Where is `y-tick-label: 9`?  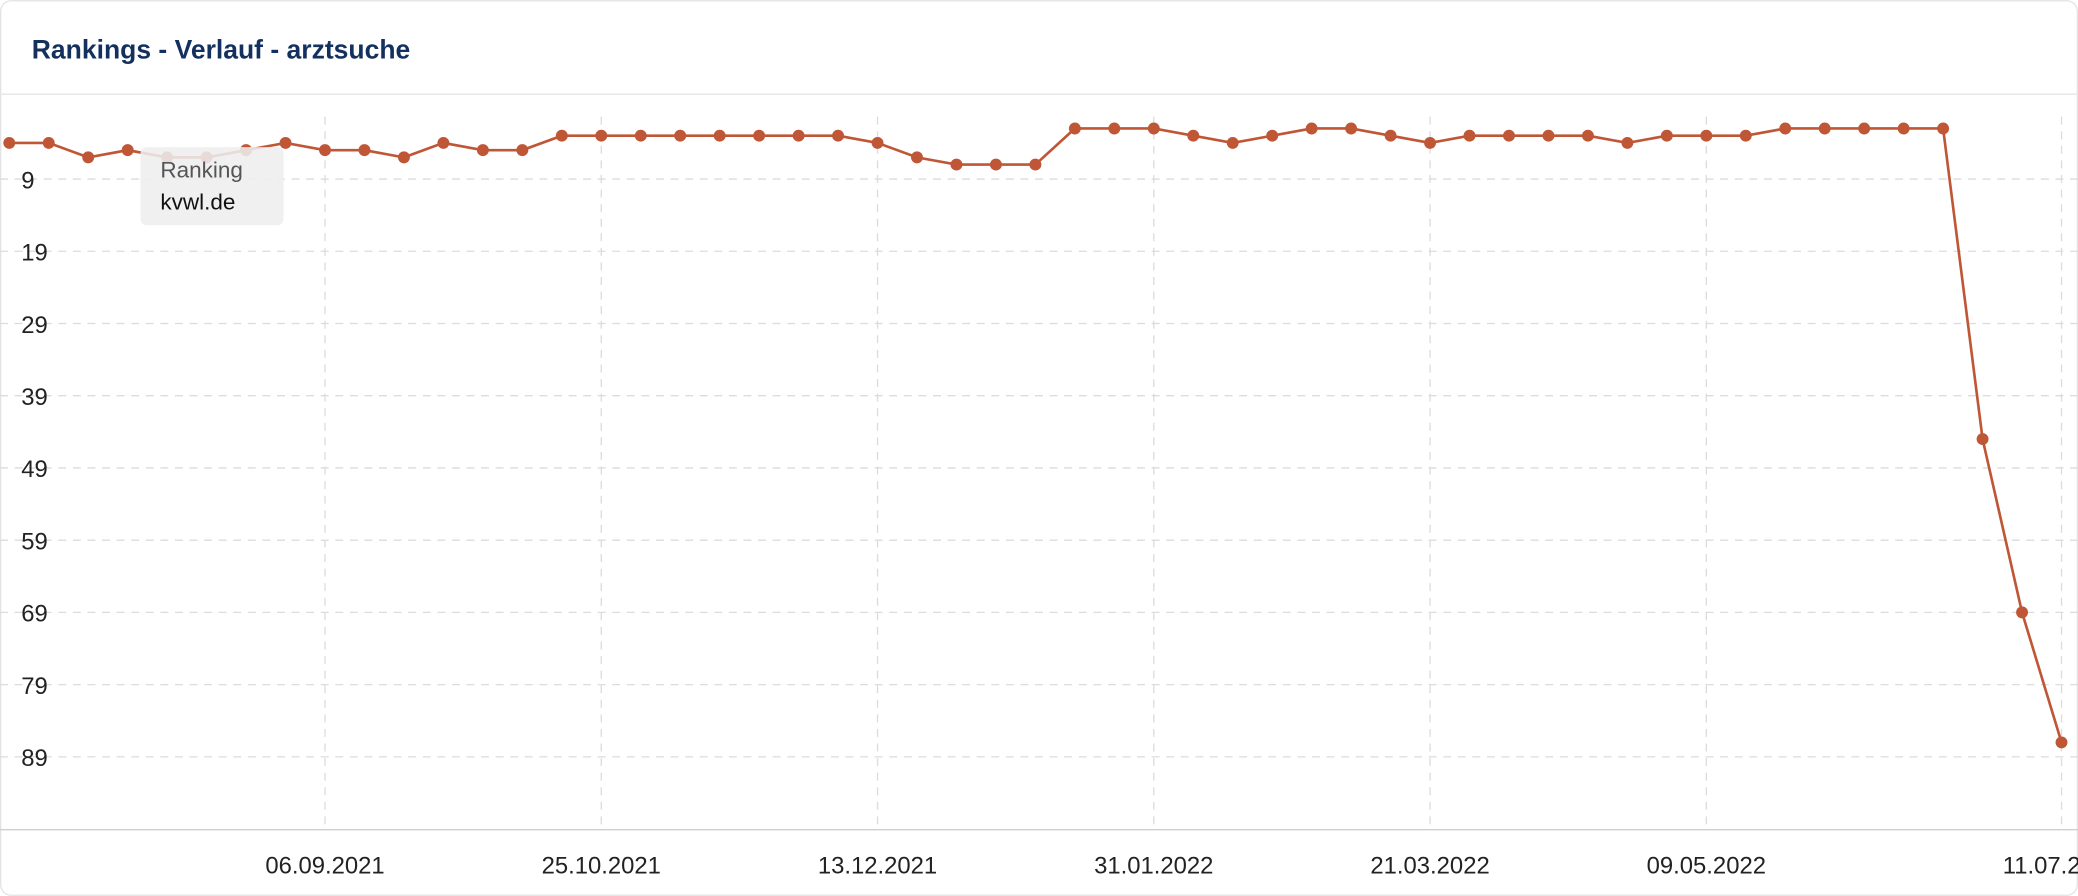 y-tick-label: 9 is located at coordinates (27, 180).